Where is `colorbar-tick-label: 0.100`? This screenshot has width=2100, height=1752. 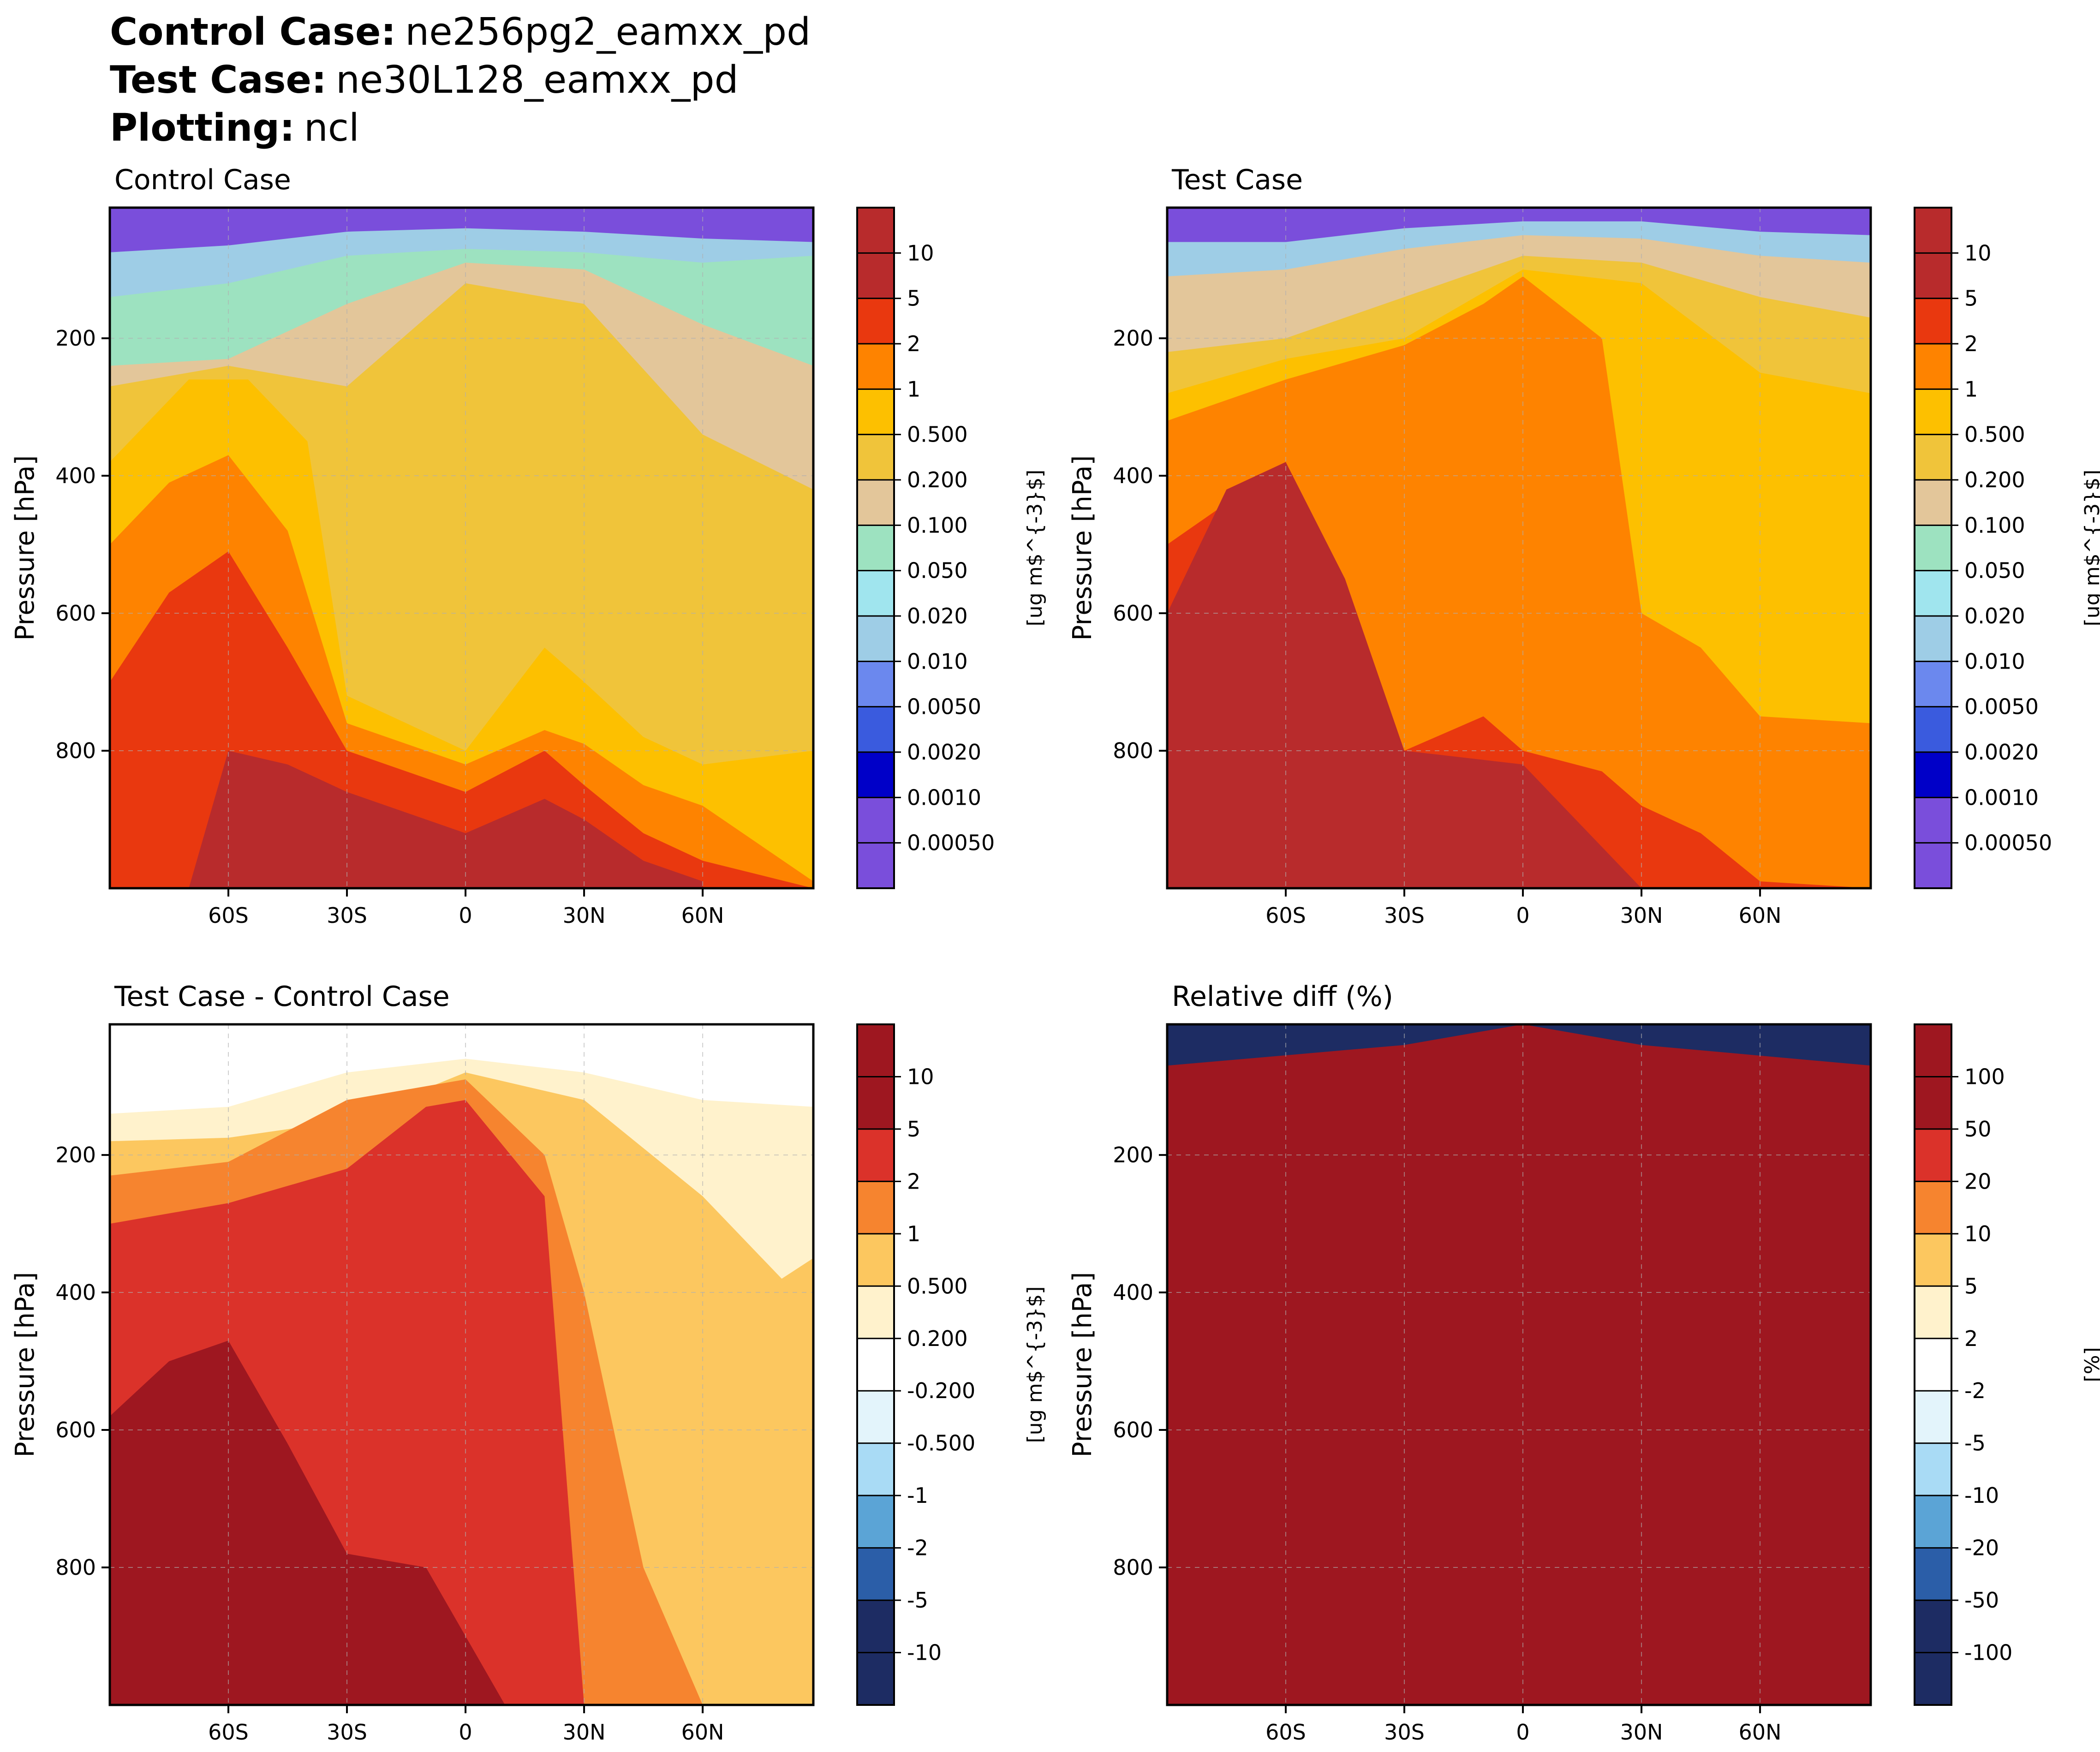 colorbar-tick-label: 0.100 is located at coordinates (1994, 525).